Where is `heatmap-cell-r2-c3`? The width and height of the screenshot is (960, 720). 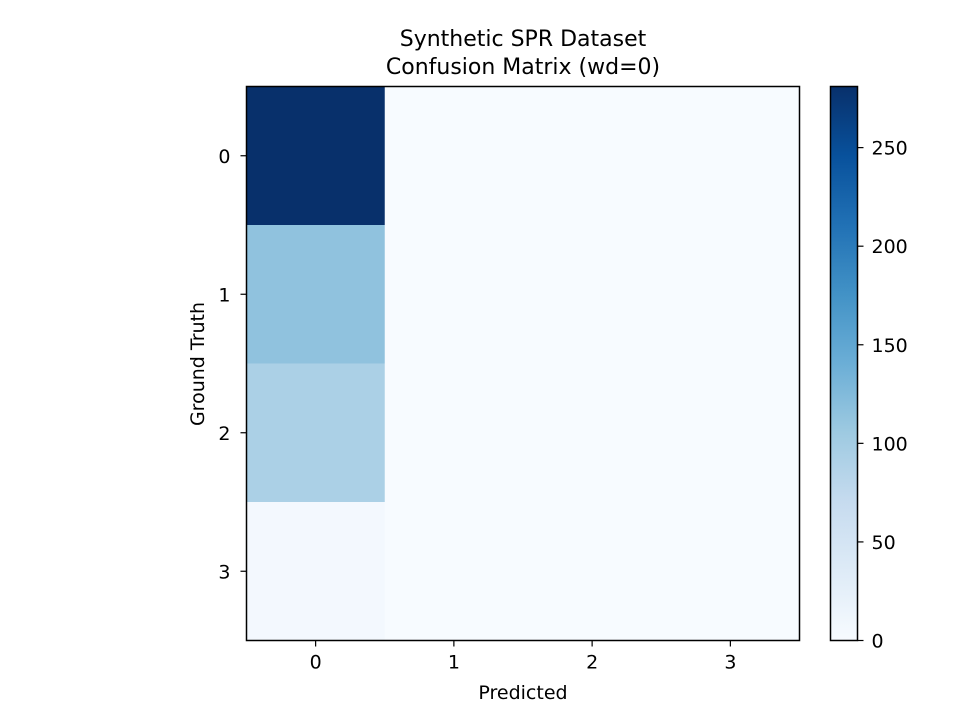
heatmap-cell-r2-c3 is located at coordinates (730, 433).